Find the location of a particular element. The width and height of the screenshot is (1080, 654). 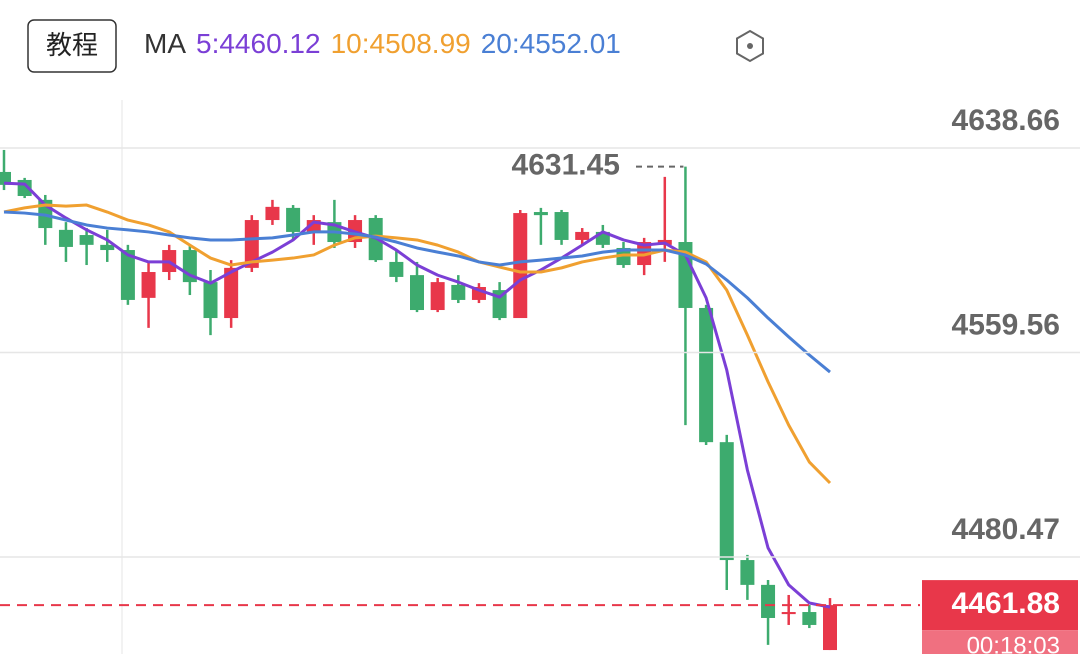

y-tick-label: 4559.56 is located at coordinates (1006, 324).